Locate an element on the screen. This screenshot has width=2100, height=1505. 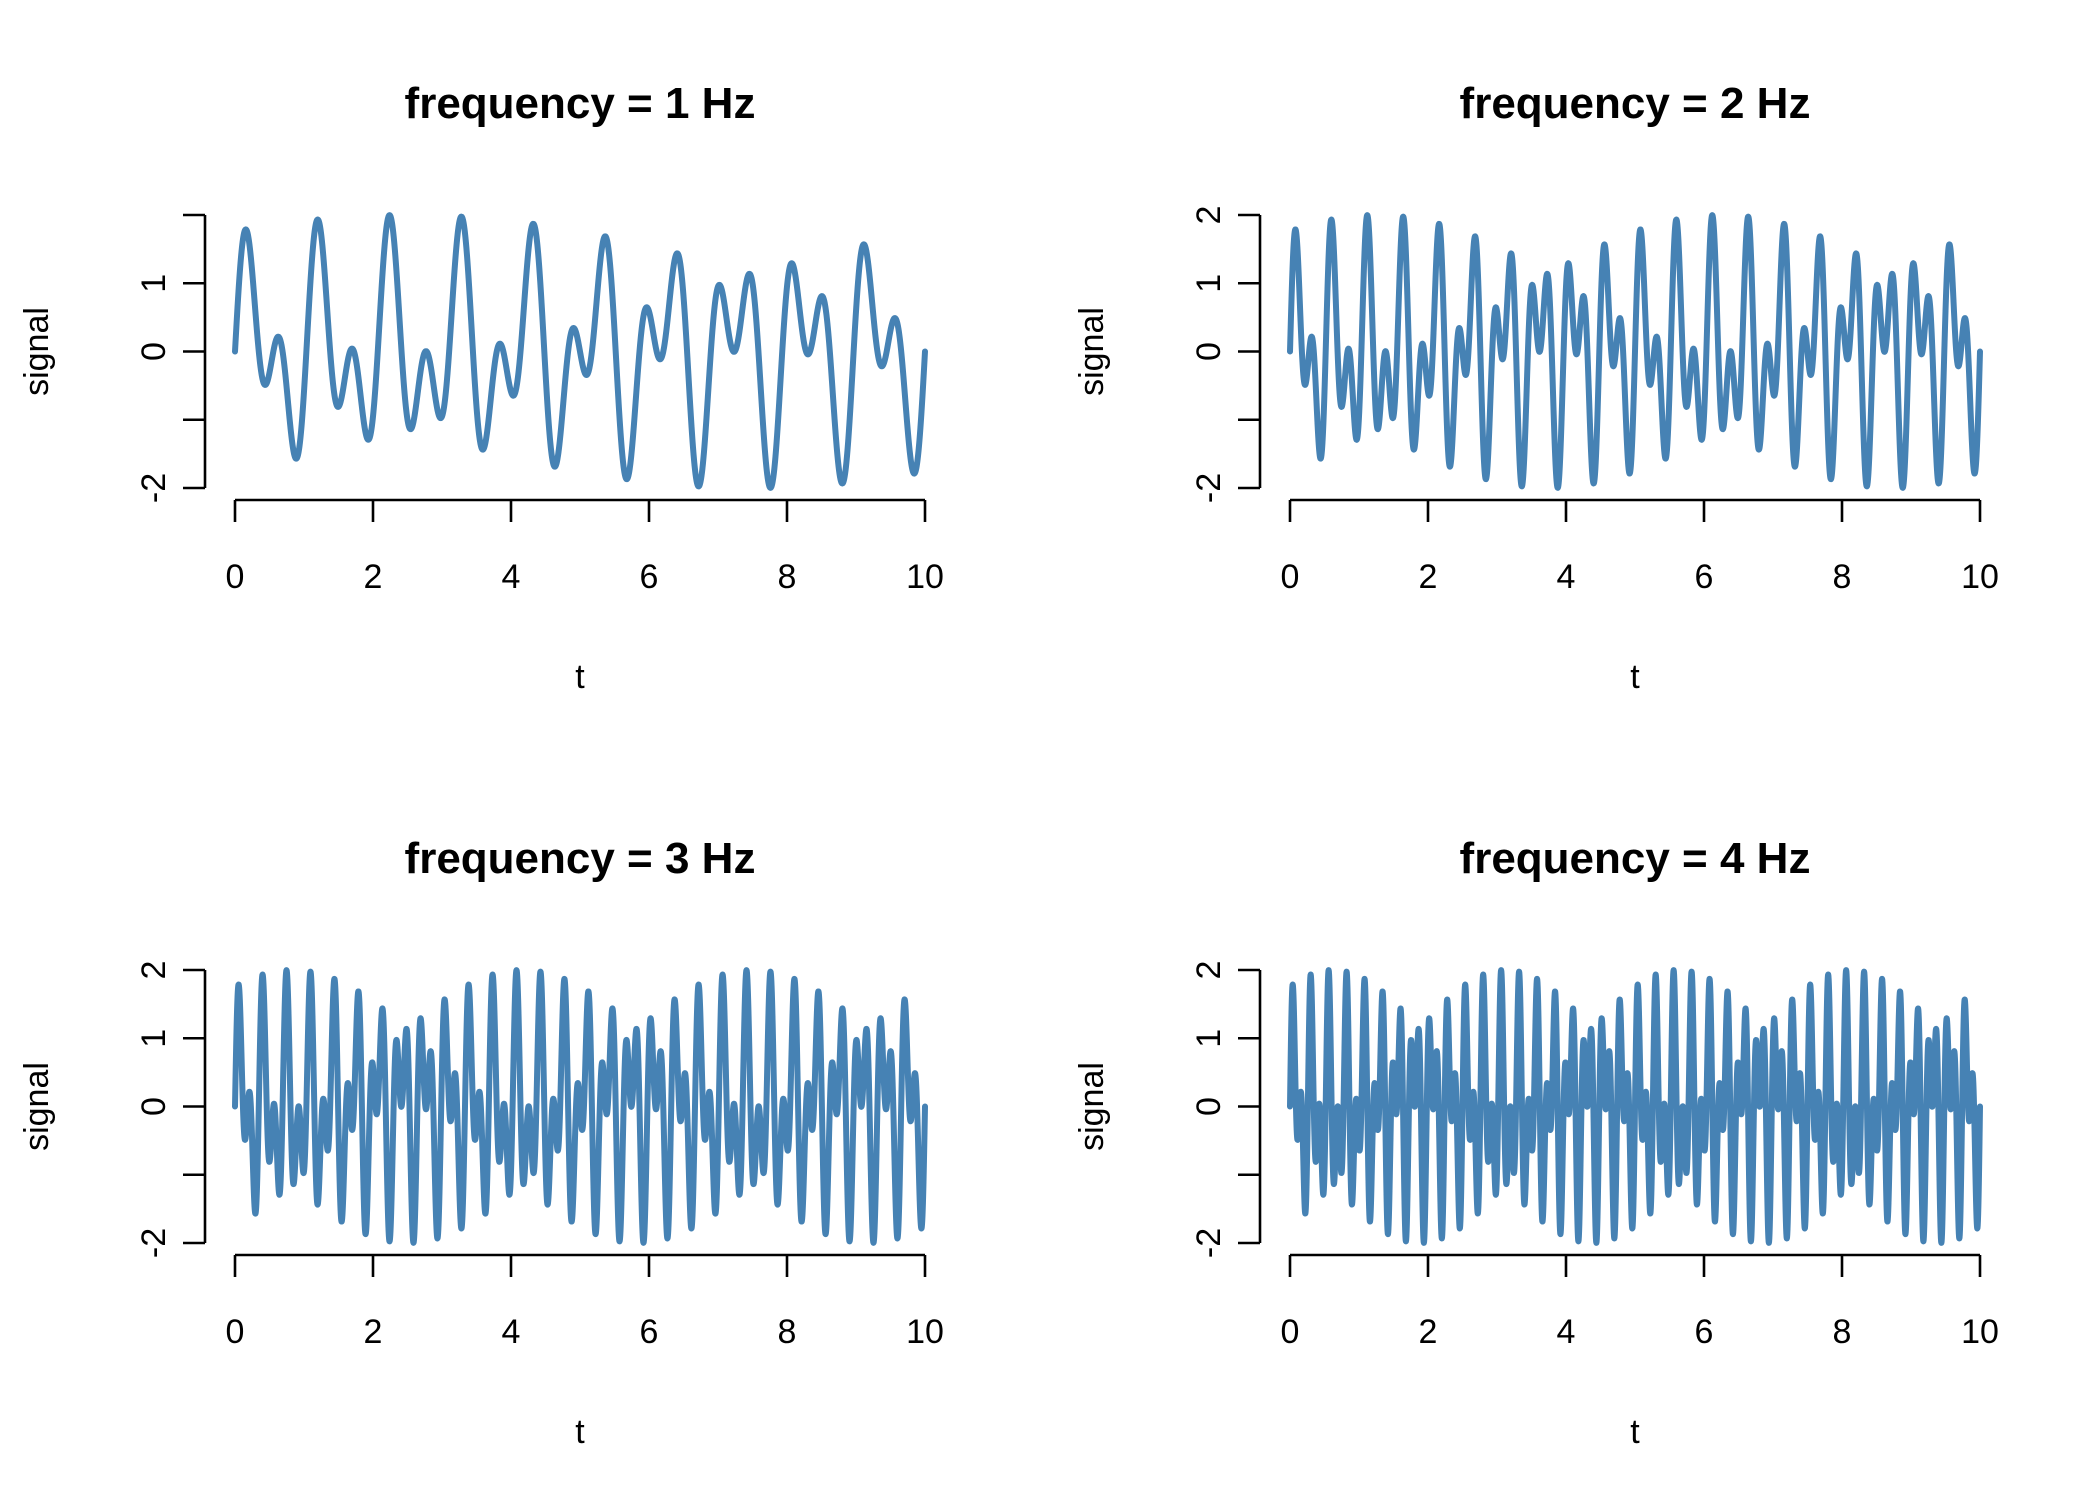
panel-title: frequency = 2 Hz is located at coordinates (1635, 103).